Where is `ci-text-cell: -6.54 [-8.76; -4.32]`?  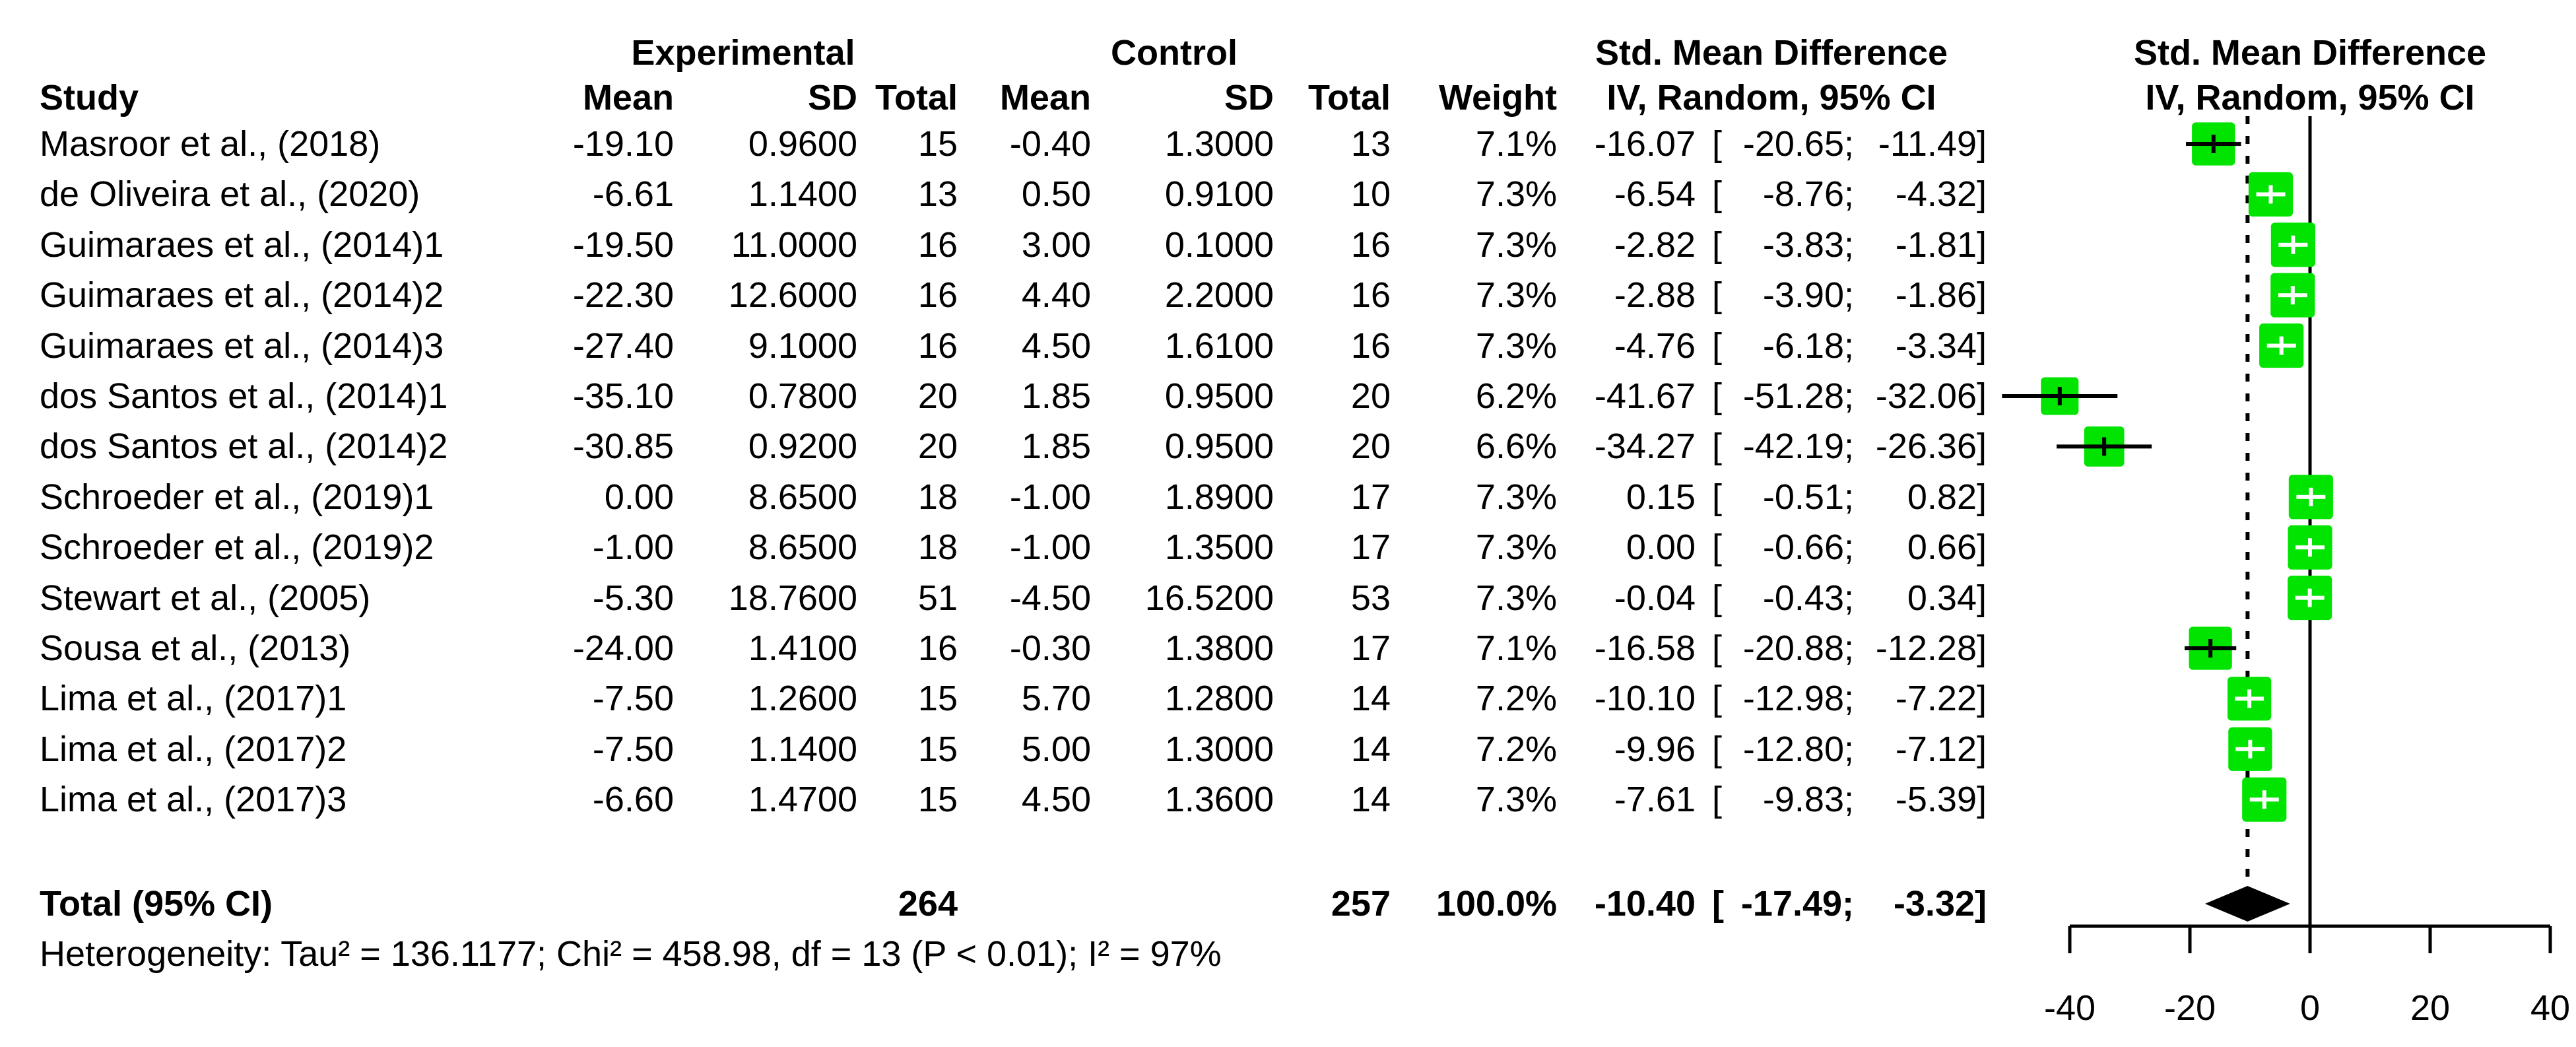
ci-text-cell: -6.54 [-8.76; -4.32] is located at coordinates (1772, 194).